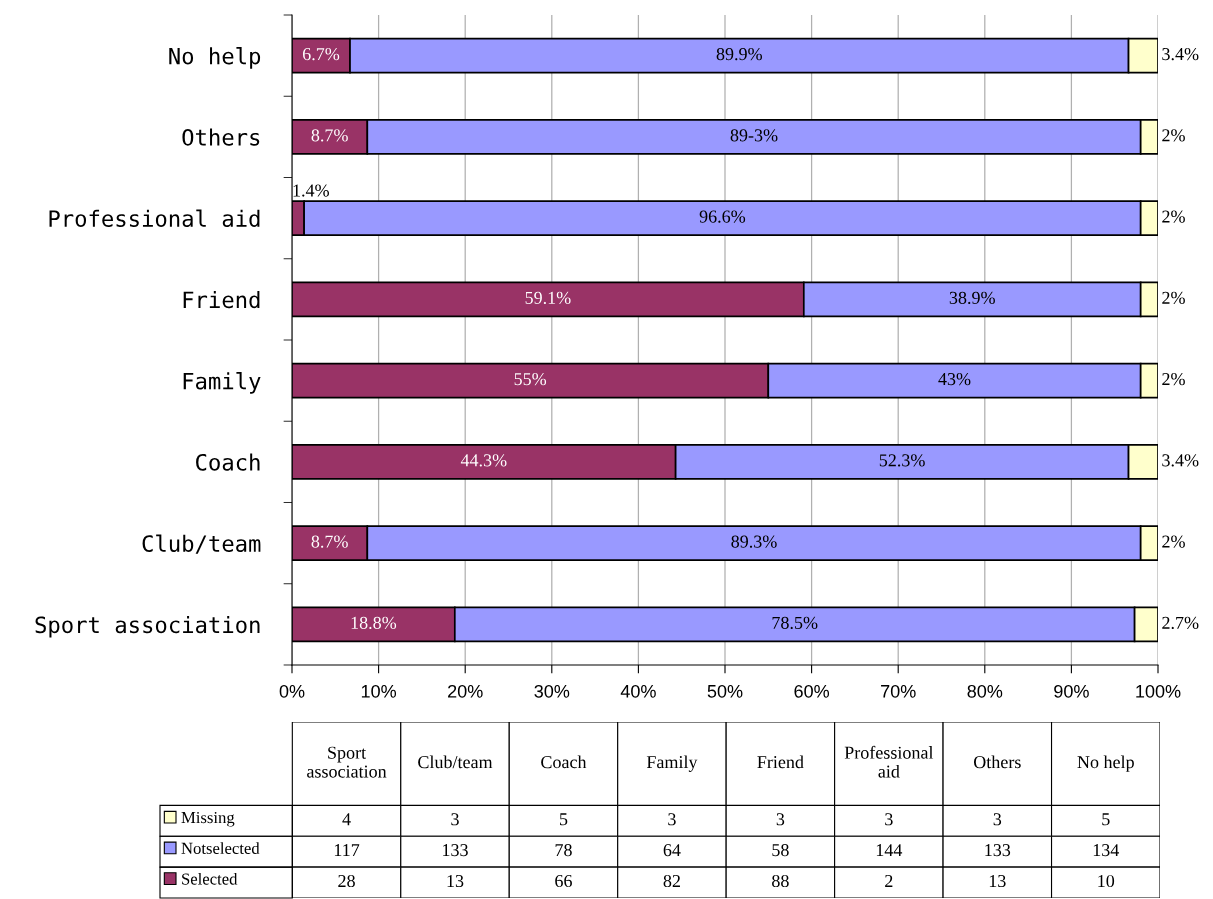  What do you see at coordinates (311, 190) in the screenshot?
I see `data-label: 1.4%` at bounding box center [311, 190].